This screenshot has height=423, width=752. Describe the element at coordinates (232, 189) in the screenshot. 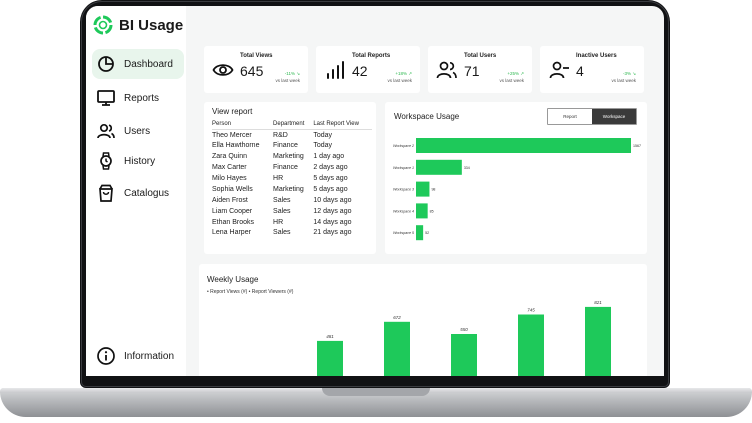

I see `table-cell: Sophia Wells` at that location.